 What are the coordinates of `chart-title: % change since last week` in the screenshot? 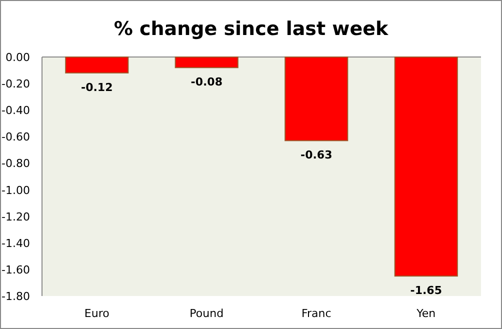 It's located at (251, 29).